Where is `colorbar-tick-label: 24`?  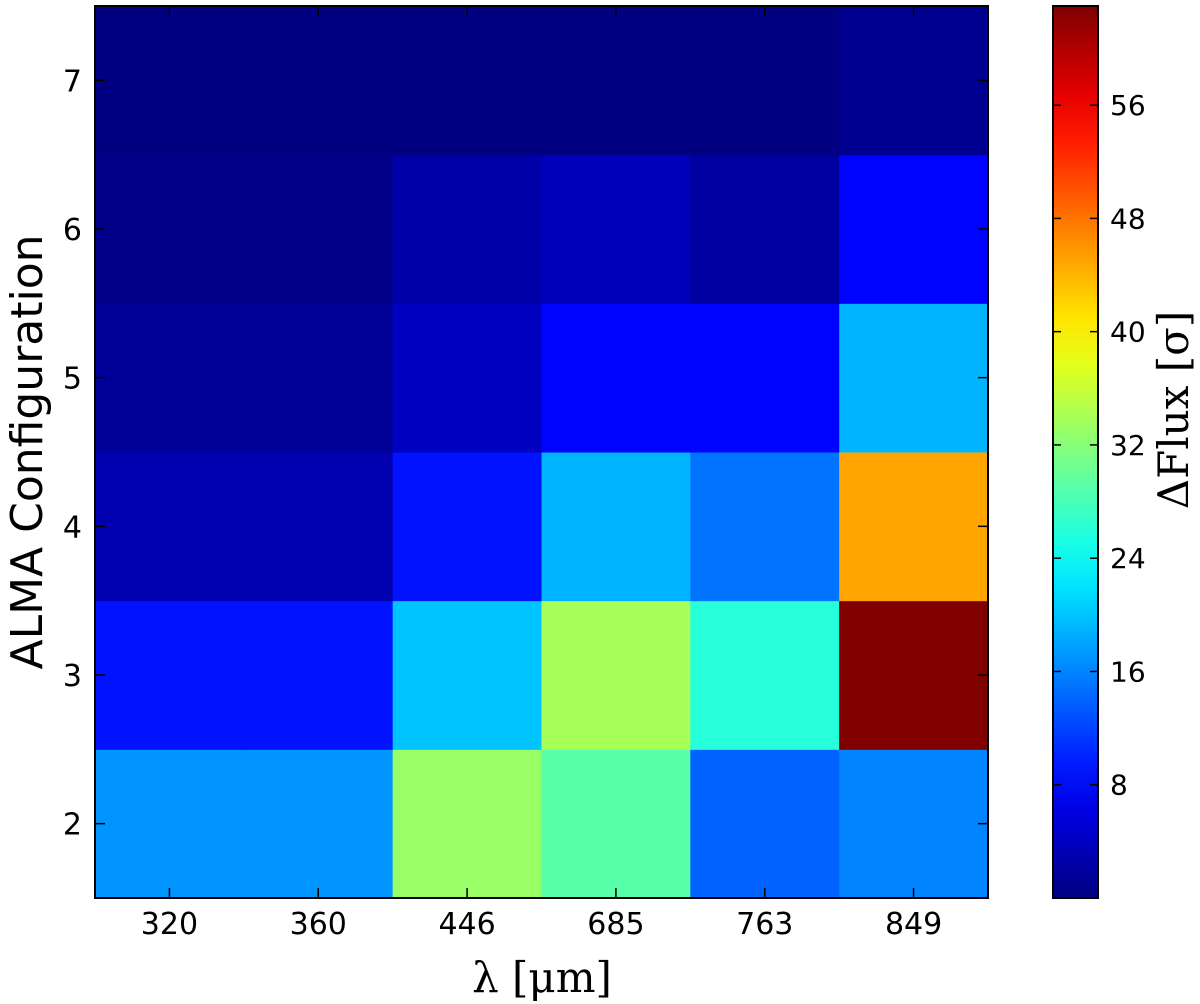
colorbar-tick-label: 24 is located at coordinates (1128, 558).